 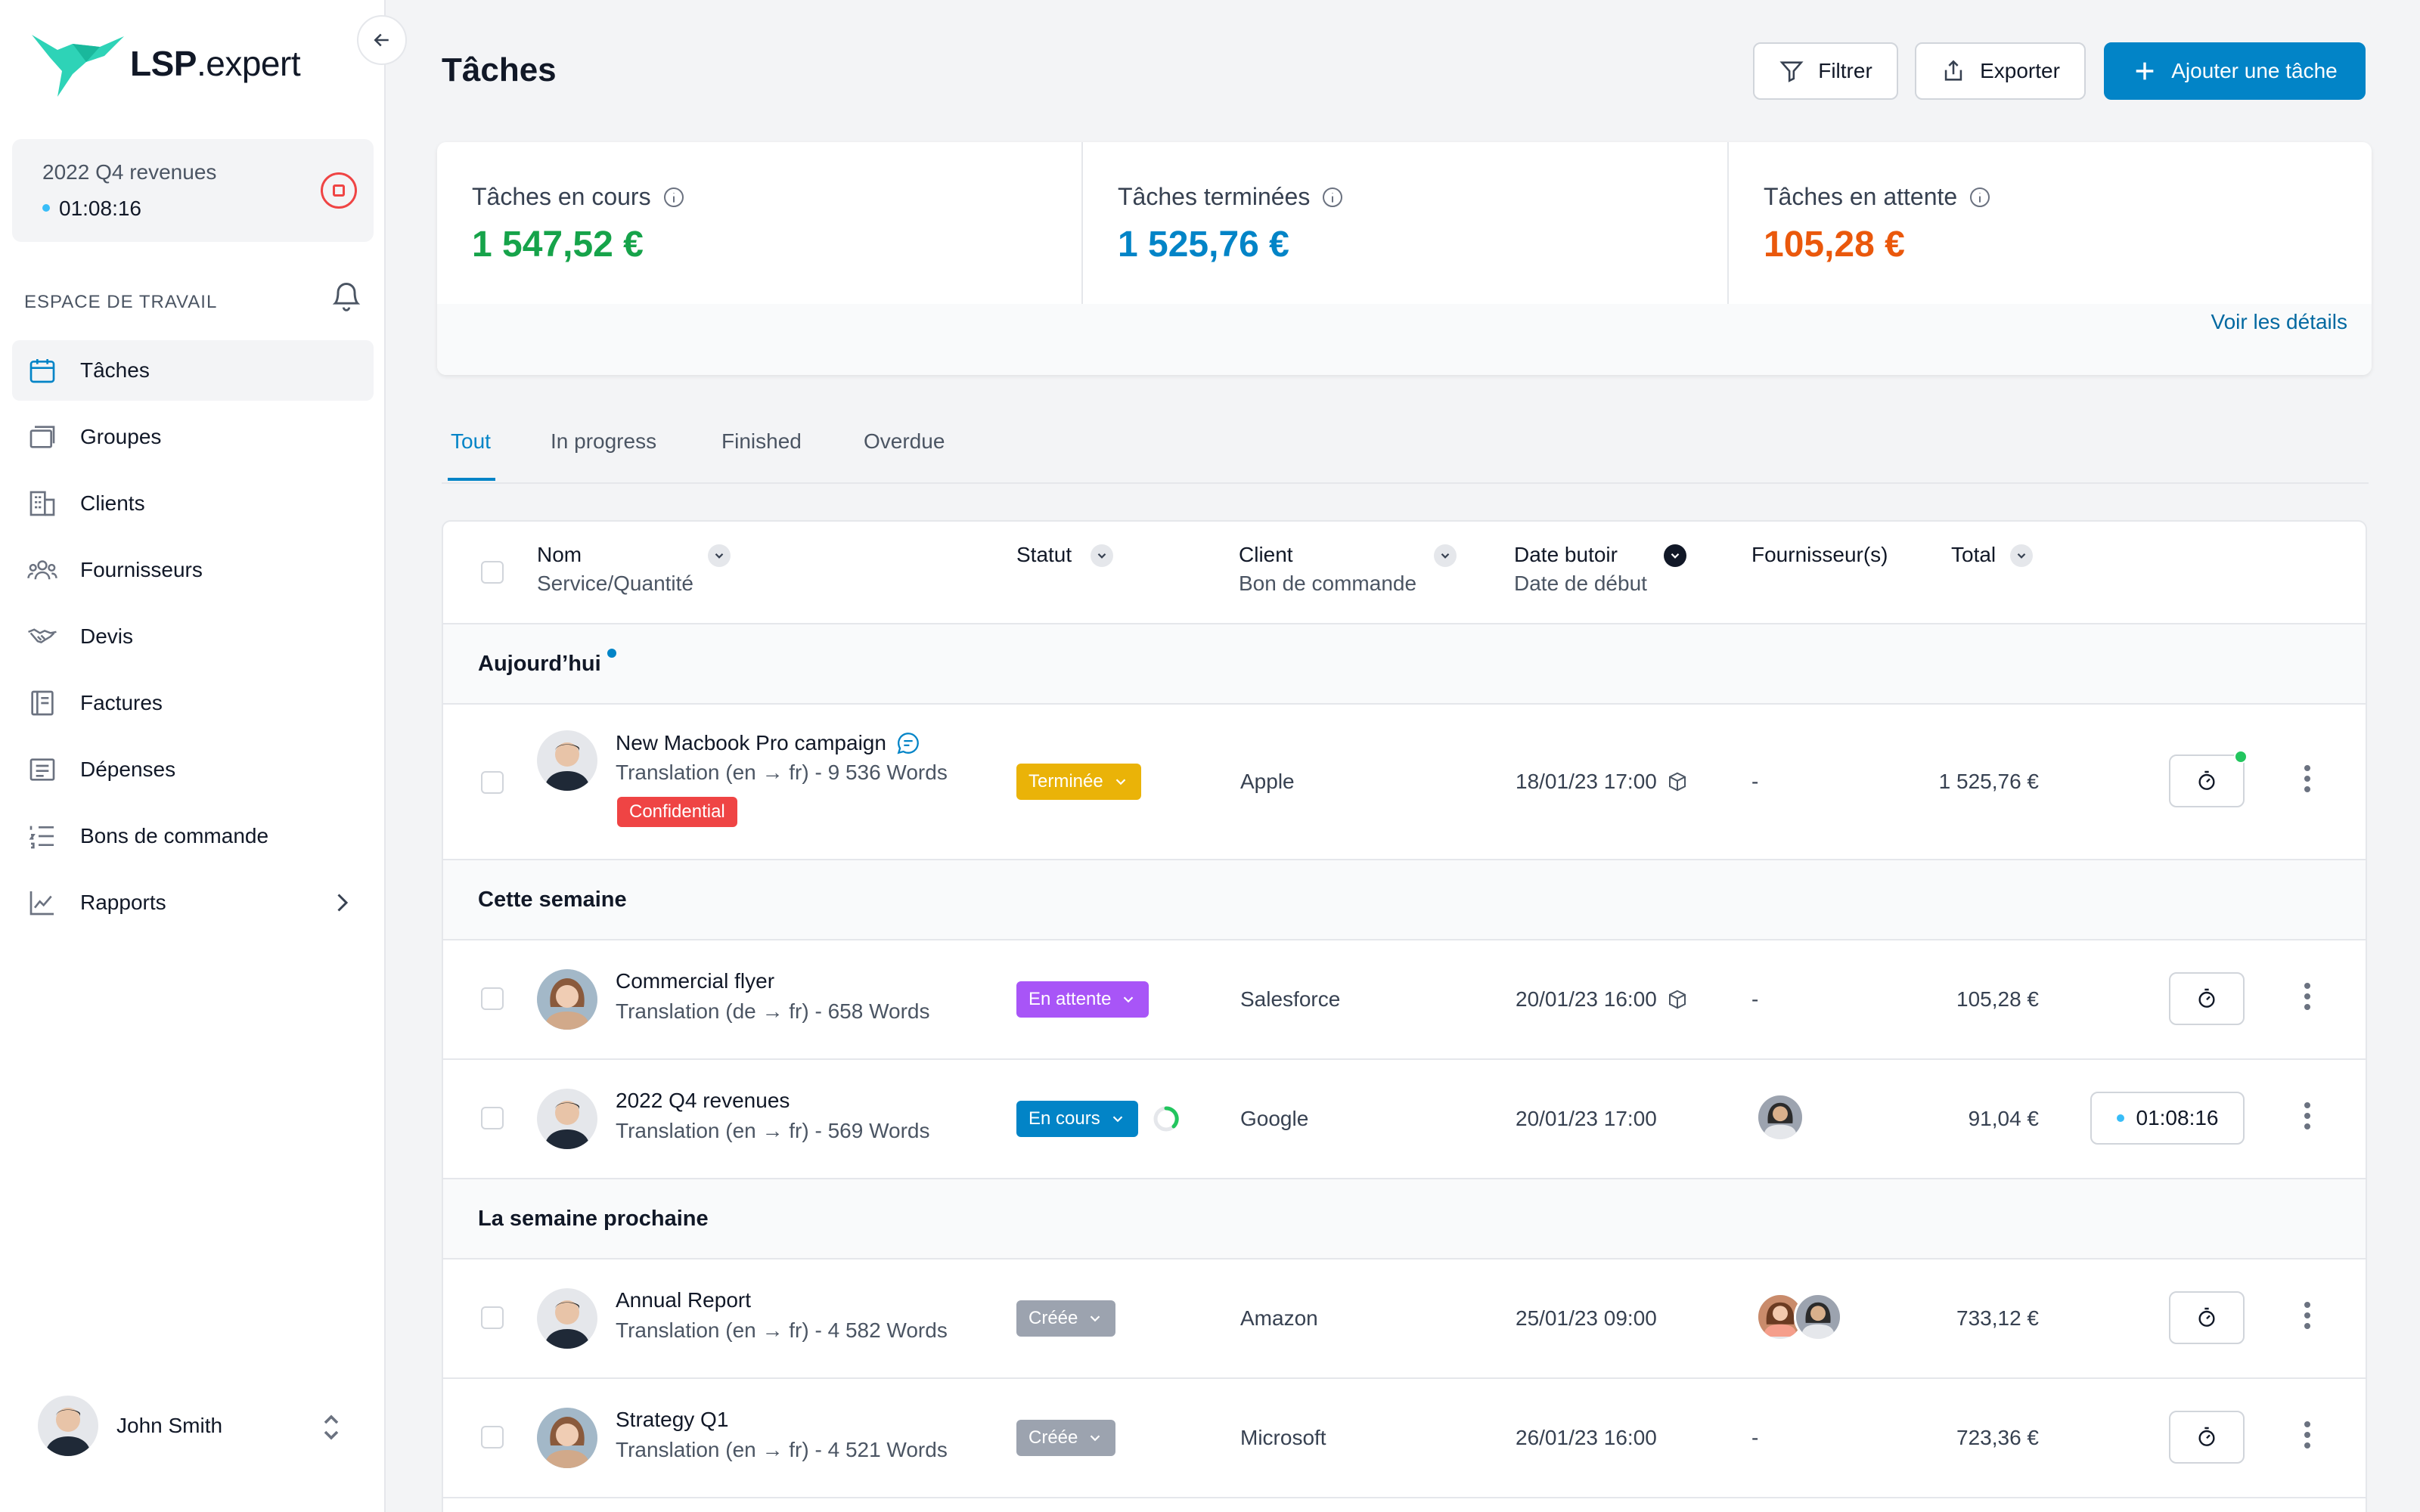 What do you see at coordinates (1755, 1437) in the screenshot?
I see `suppliers-empty: -` at bounding box center [1755, 1437].